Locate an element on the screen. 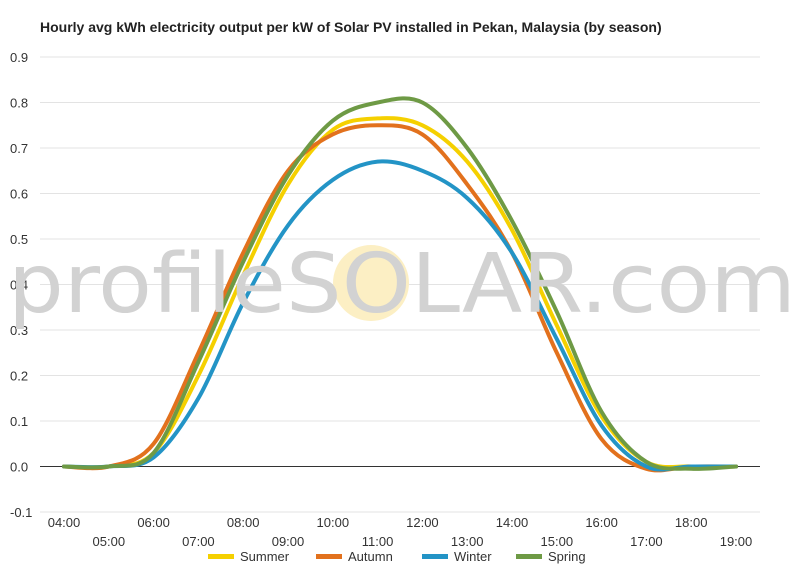  x-tick-label: 17:00 is located at coordinates (646, 541).